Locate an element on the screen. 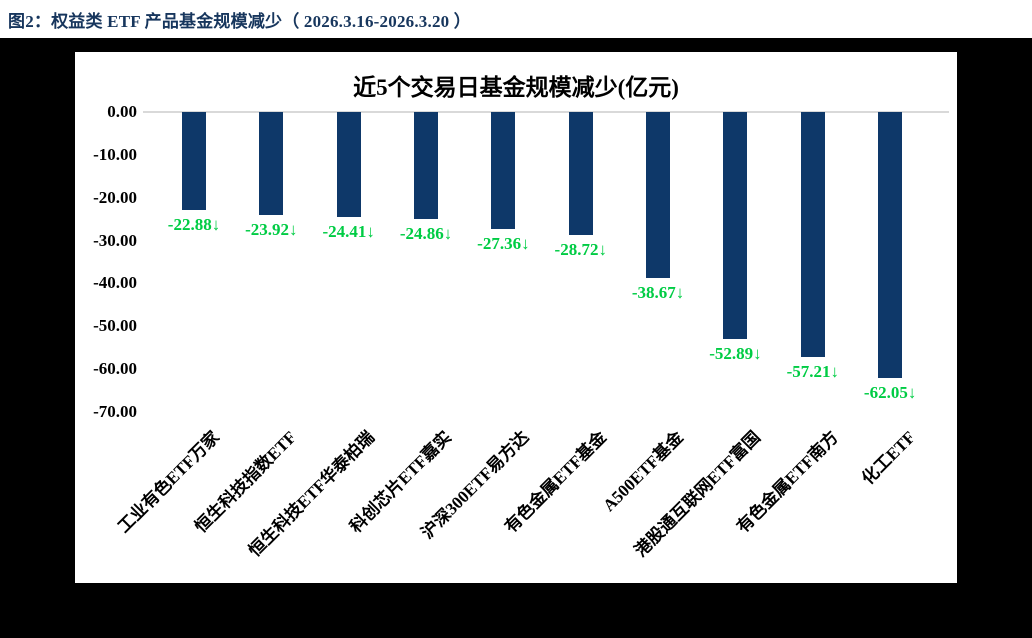  y-axis-tick-label: -40.00 is located at coordinates (115, 283).